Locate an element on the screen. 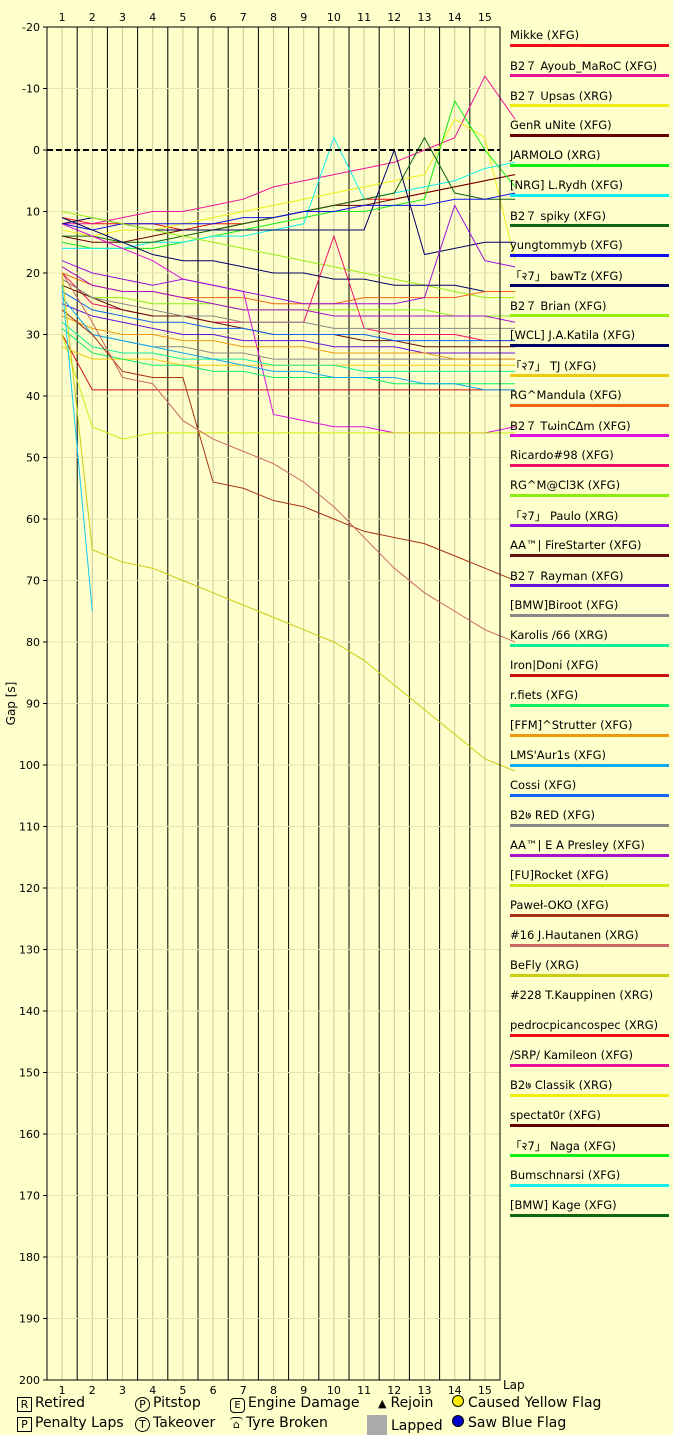 This screenshot has height=1435, width=673. legend-label: AA™| E A Presley (XFG) is located at coordinates (577, 845).